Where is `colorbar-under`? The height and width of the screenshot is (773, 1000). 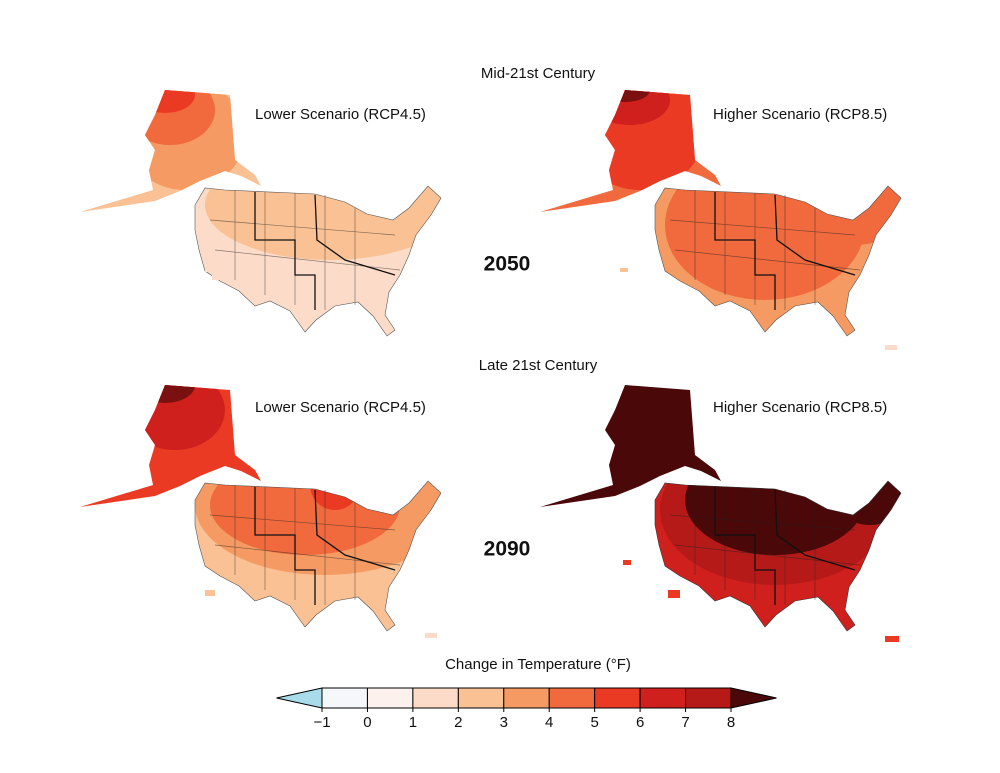
colorbar-under is located at coordinates (299, 698).